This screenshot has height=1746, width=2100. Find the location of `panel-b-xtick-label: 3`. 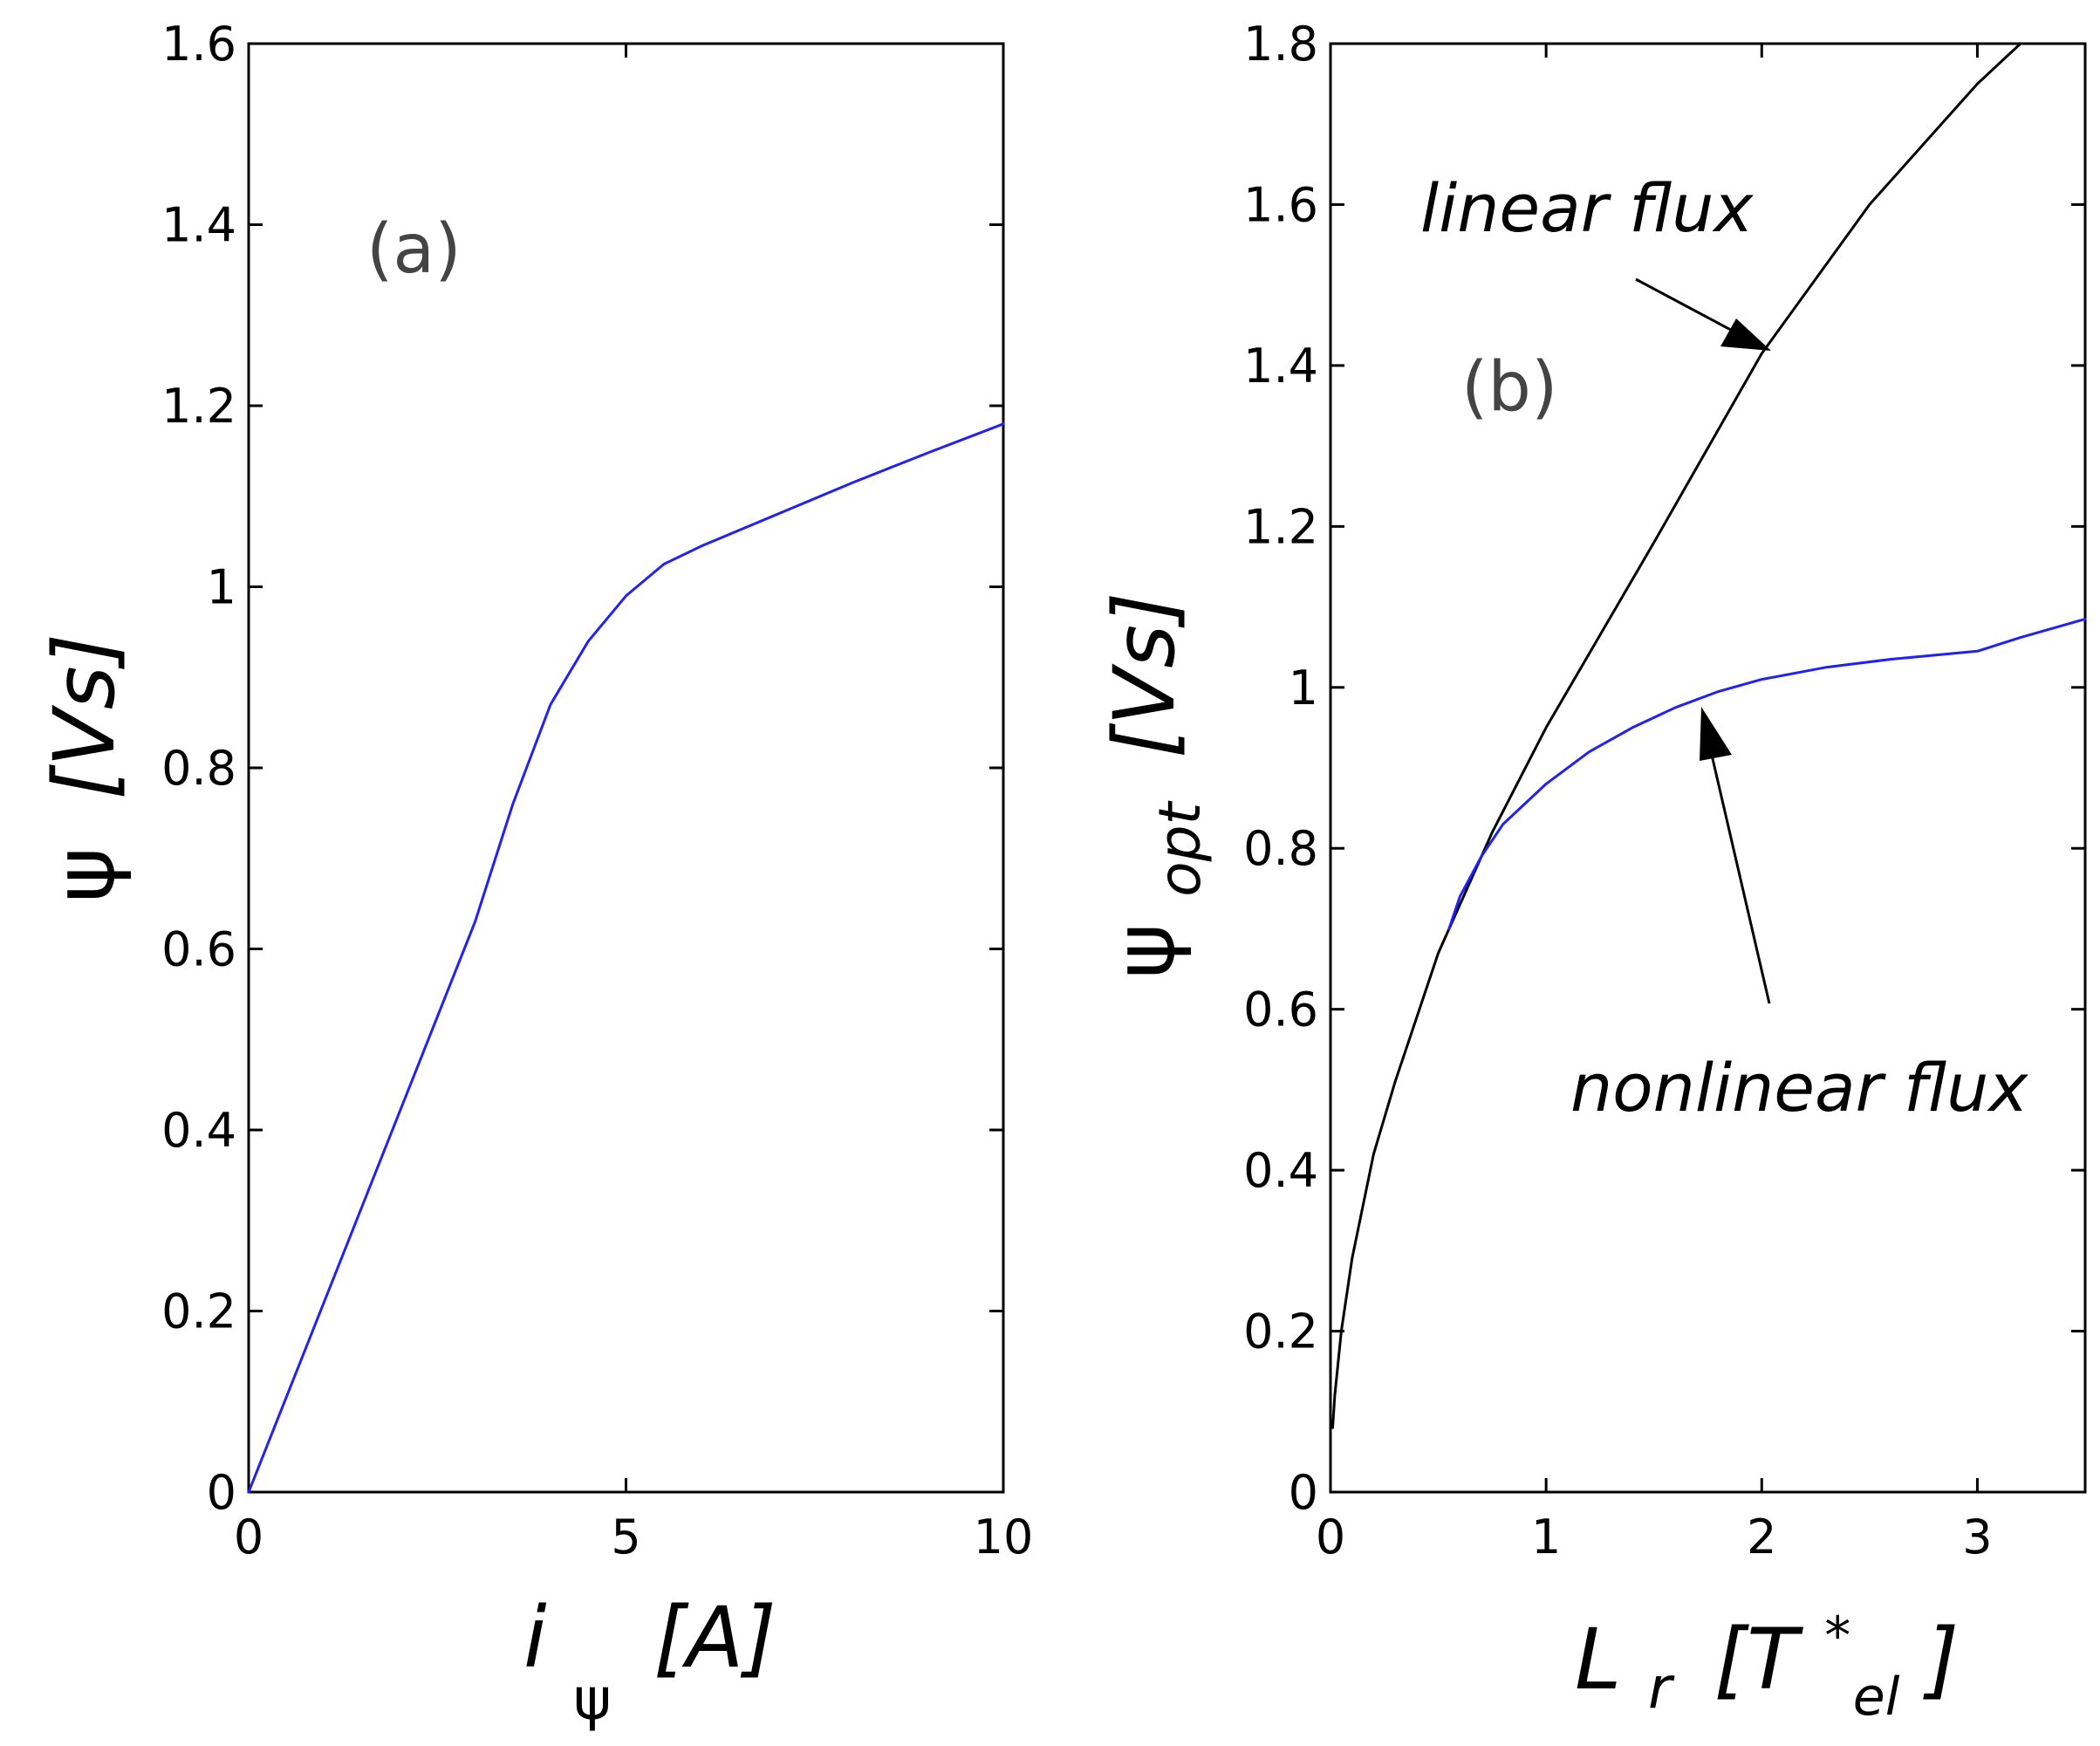

panel-b-xtick-label: 3 is located at coordinates (1977, 1537).